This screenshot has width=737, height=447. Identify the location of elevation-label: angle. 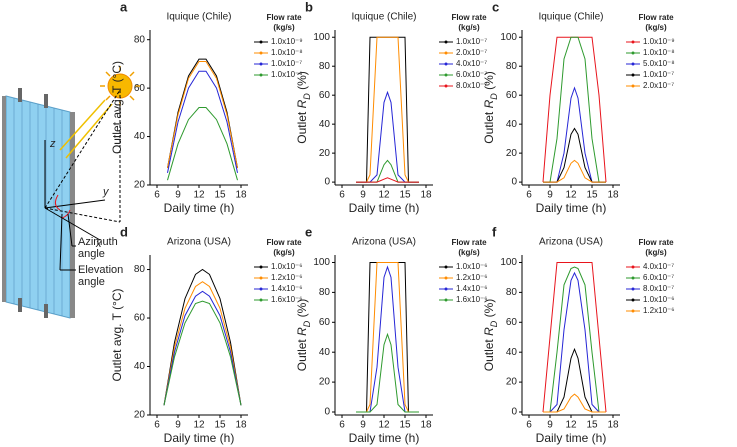
(91, 282).